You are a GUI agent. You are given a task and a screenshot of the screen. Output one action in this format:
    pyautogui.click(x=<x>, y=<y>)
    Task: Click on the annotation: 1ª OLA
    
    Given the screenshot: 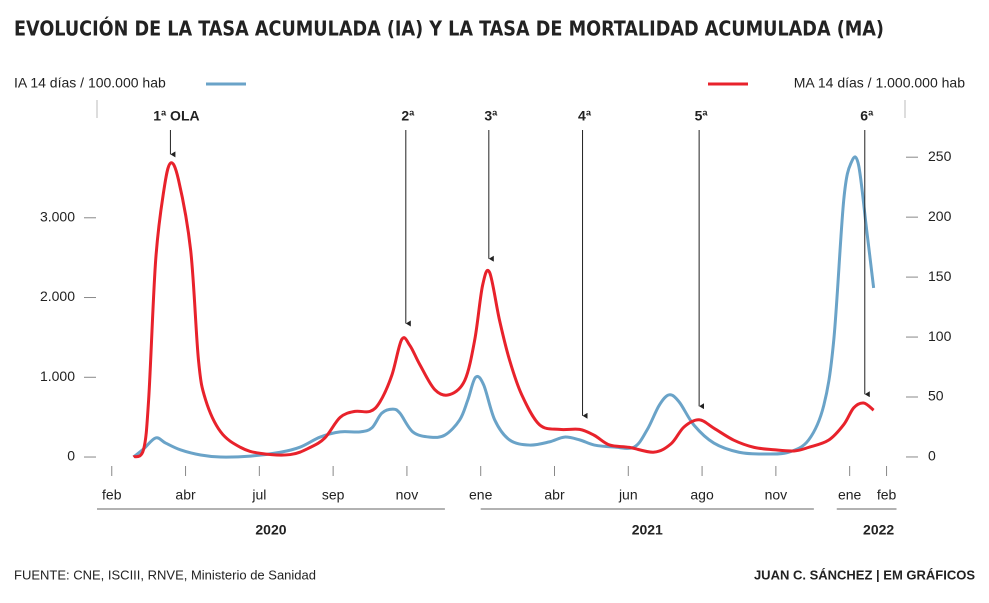 What is the action you would take?
    pyautogui.click(x=176, y=116)
    